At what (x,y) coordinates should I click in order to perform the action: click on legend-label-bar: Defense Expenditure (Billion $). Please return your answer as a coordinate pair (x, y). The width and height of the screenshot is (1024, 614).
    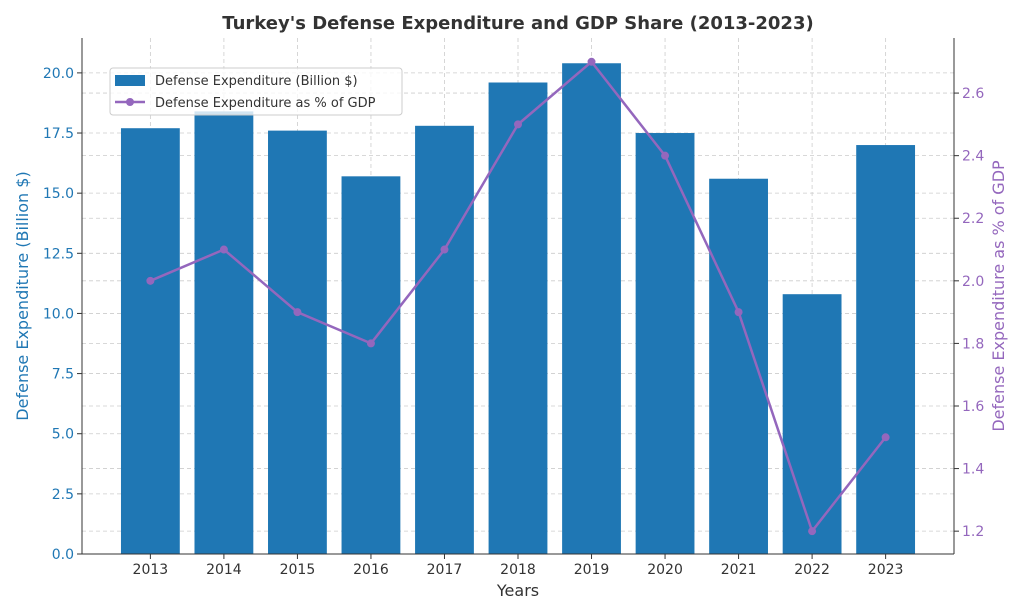
    Looking at the image, I should click on (256, 81).